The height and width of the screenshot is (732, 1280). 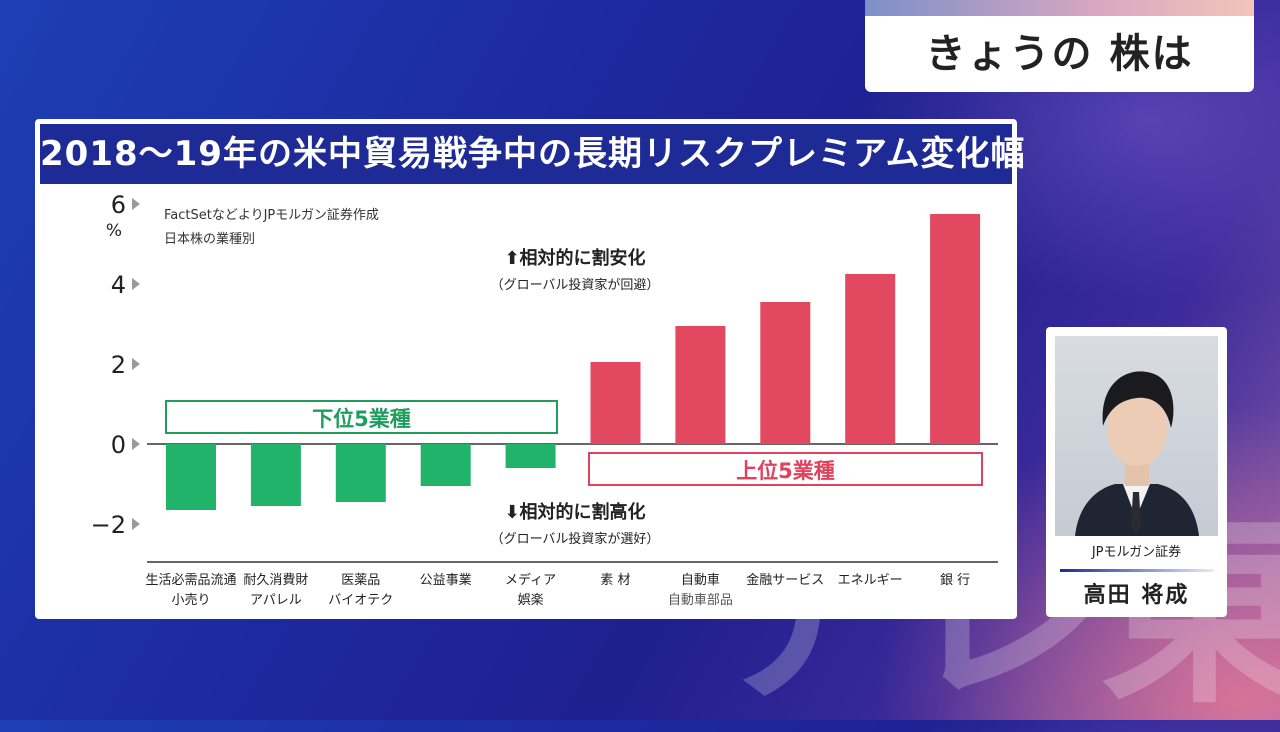 What do you see at coordinates (276, 600) in the screenshot?
I see `x-category-line2: アパレル` at bounding box center [276, 600].